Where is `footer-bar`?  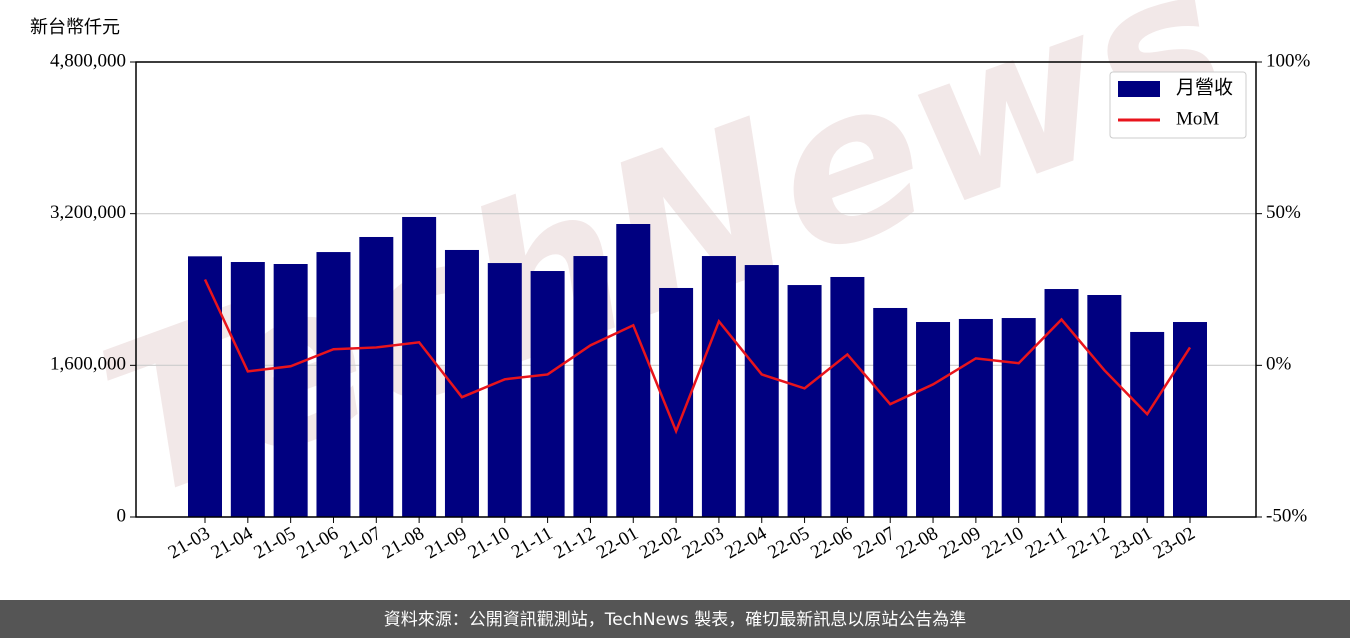 footer-bar is located at coordinates (675, 619).